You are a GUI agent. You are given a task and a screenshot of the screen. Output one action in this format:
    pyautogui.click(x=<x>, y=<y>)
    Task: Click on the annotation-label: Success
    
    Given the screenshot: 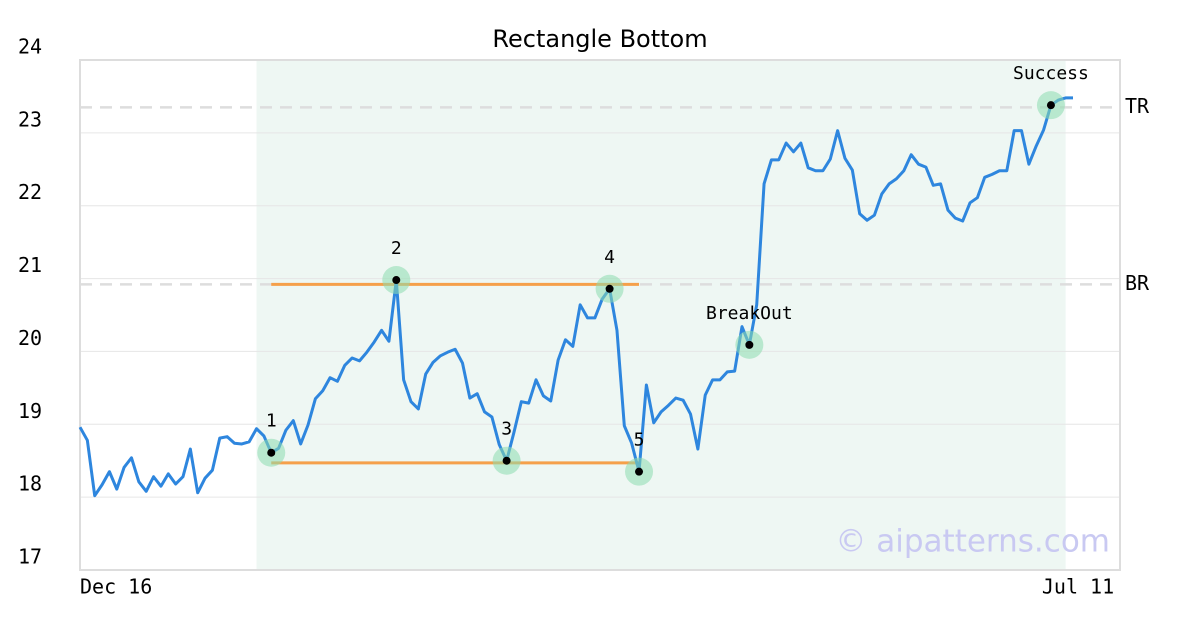 What is the action you would take?
    pyautogui.click(x=1051, y=73)
    